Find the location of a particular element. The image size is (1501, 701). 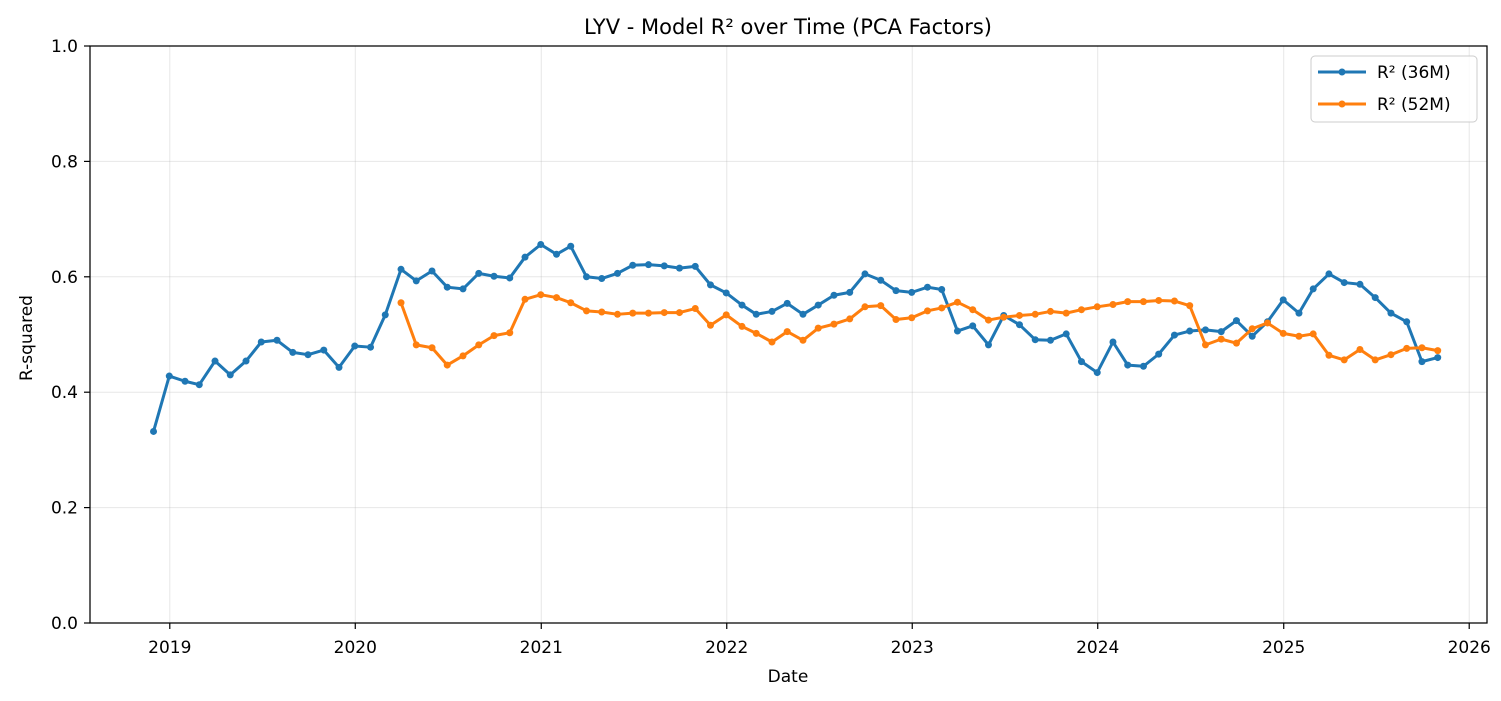

y-tick-label: 1.0 is located at coordinates (64, 47).